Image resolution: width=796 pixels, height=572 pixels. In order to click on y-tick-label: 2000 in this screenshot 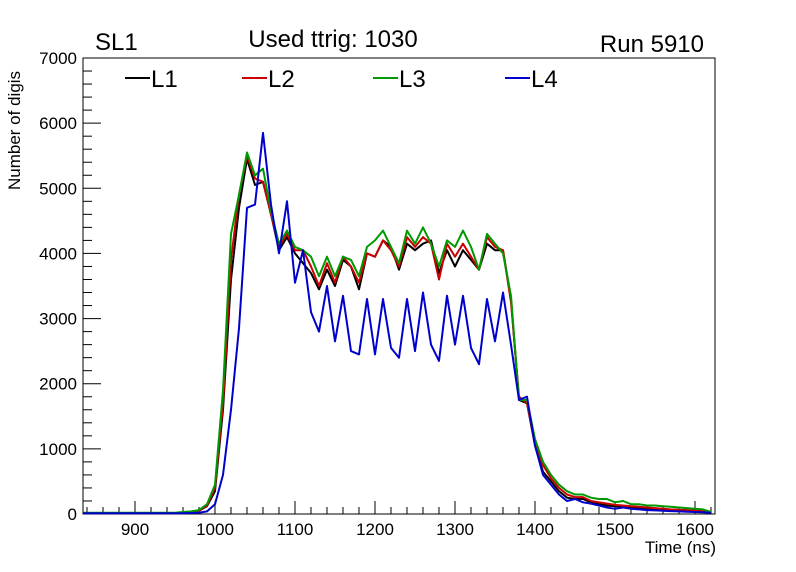, I will do `click(58, 384)`.